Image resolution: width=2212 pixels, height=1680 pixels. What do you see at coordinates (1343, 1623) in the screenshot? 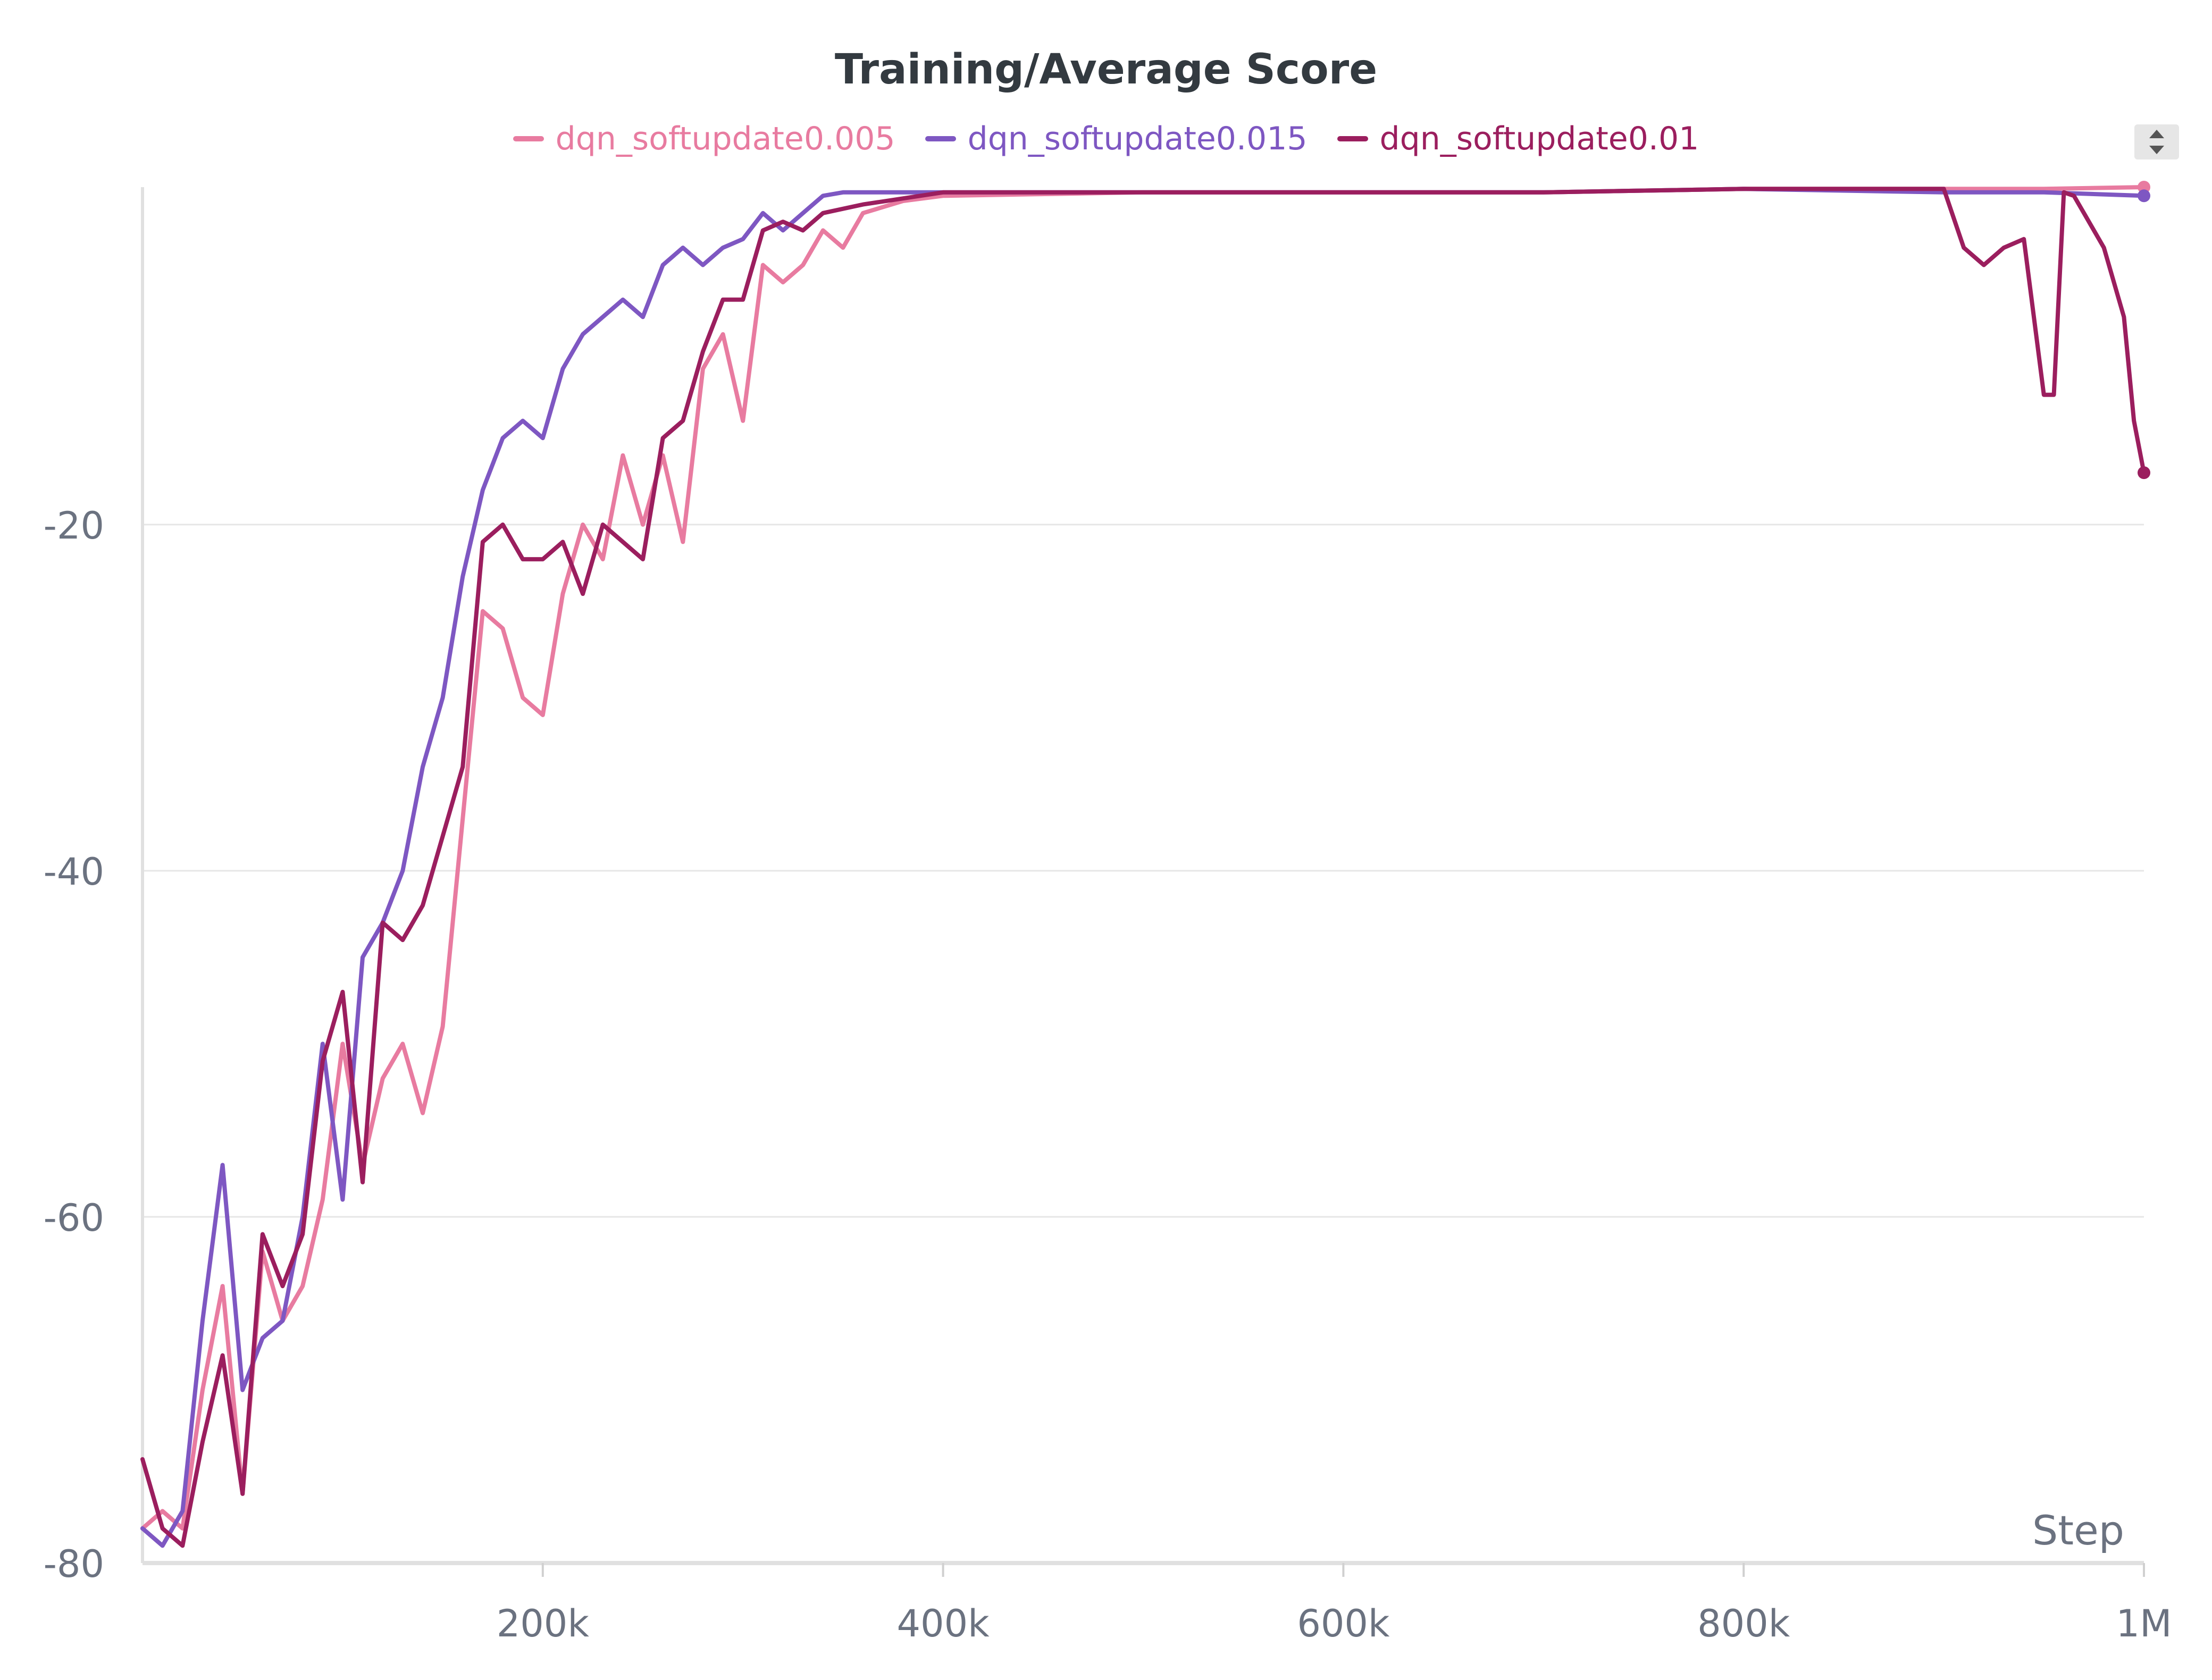
I see `x-tick-label: 600k` at bounding box center [1343, 1623].